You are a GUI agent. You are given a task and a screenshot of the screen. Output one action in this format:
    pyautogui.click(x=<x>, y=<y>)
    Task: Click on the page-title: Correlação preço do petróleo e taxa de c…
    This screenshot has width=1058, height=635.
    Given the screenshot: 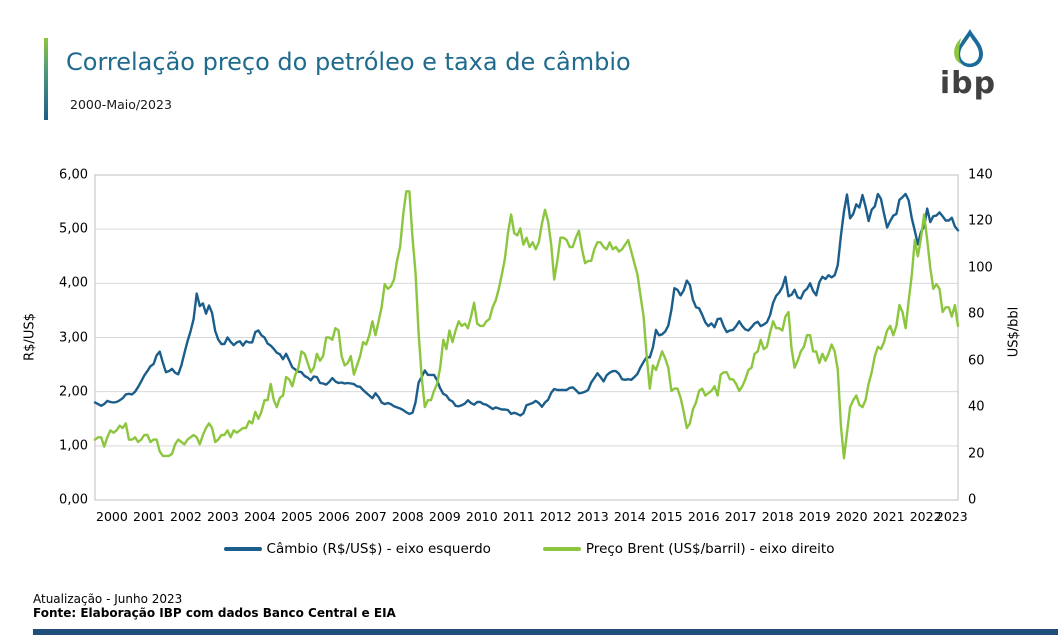 What is the action you would take?
    pyautogui.click(x=348, y=62)
    